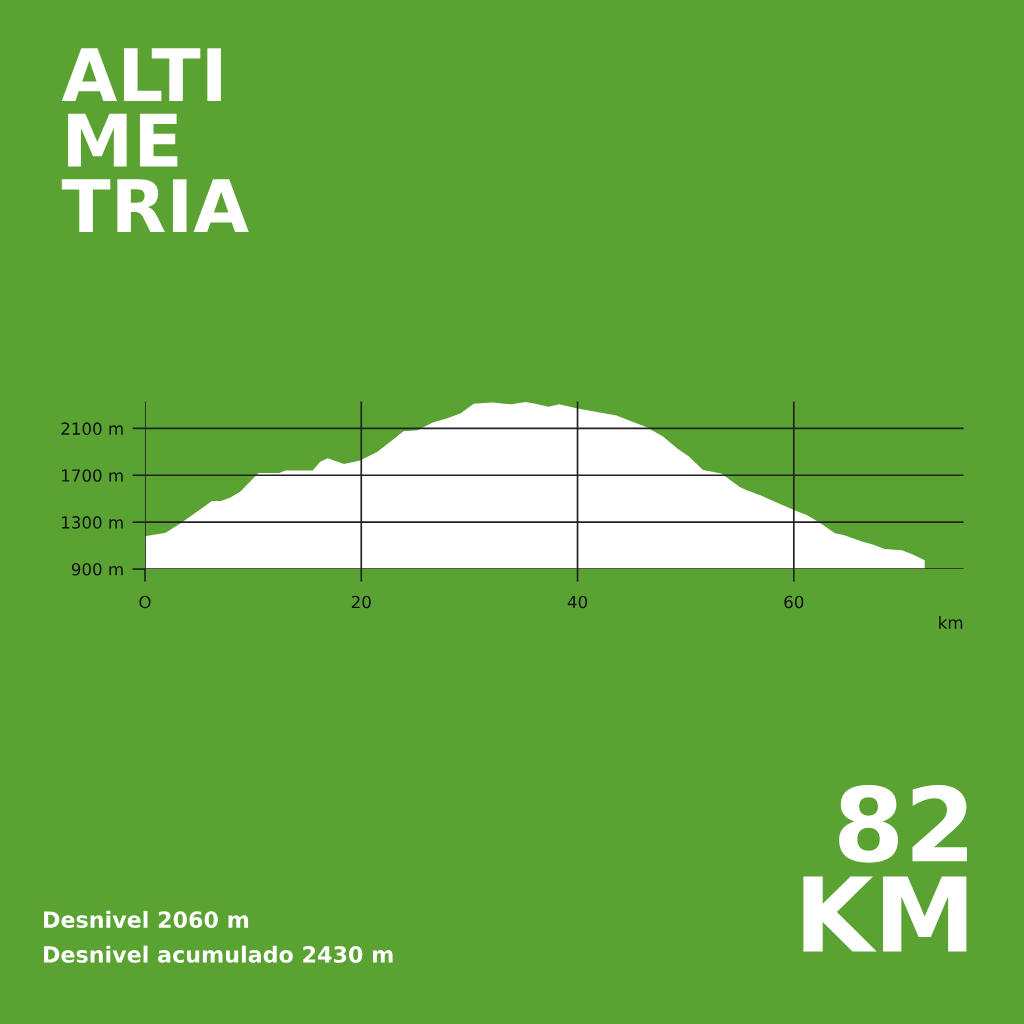  Describe the element at coordinates (218, 954) in the screenshot. I see `text: Desnivel acumulado 2430 m` at that location.